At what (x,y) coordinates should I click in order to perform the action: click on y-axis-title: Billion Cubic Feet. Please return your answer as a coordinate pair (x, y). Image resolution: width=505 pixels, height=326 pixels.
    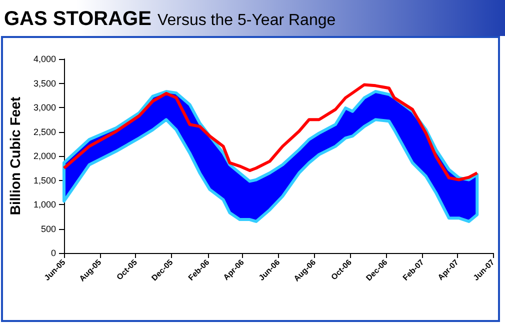
    Looking at the image, I should click on (15, 156).